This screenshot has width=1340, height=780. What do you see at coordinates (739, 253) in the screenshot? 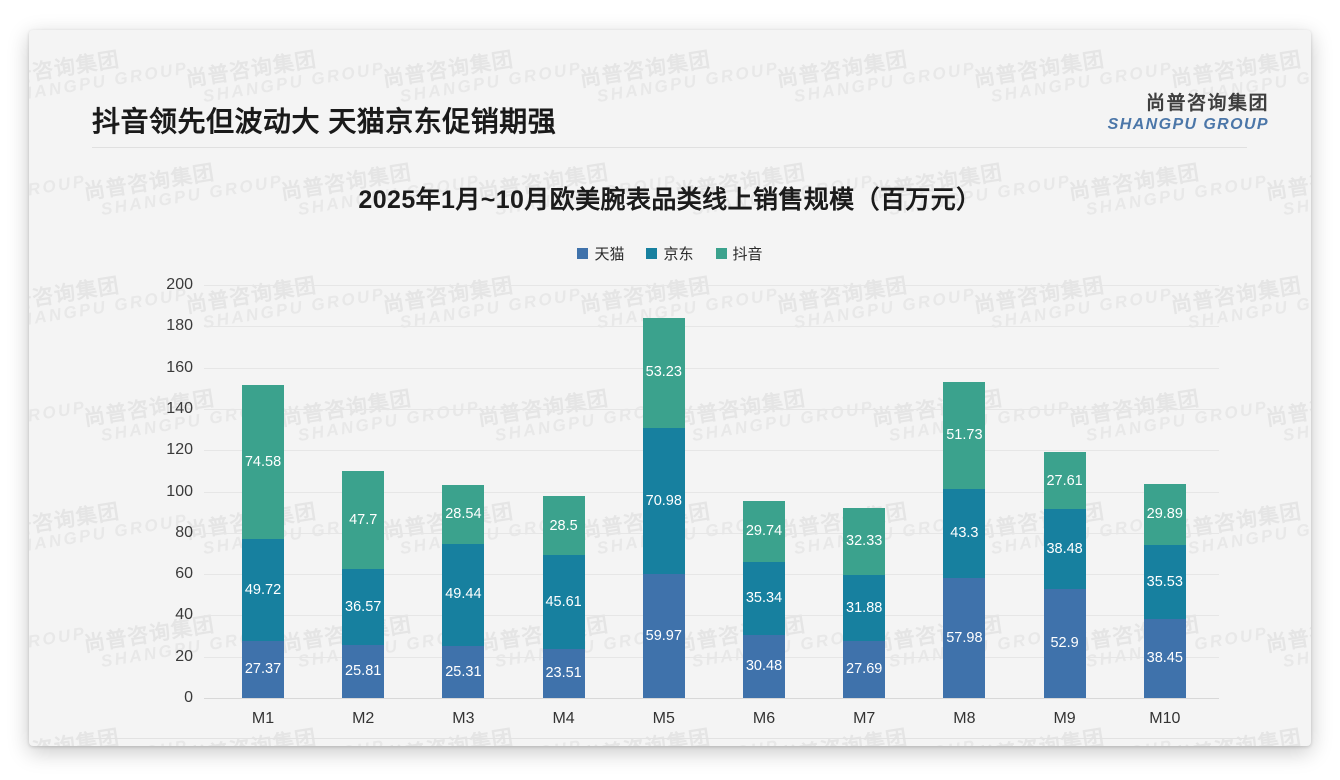
I see `legend-item-抖音: 抖音` at bounding box center [739, 253].